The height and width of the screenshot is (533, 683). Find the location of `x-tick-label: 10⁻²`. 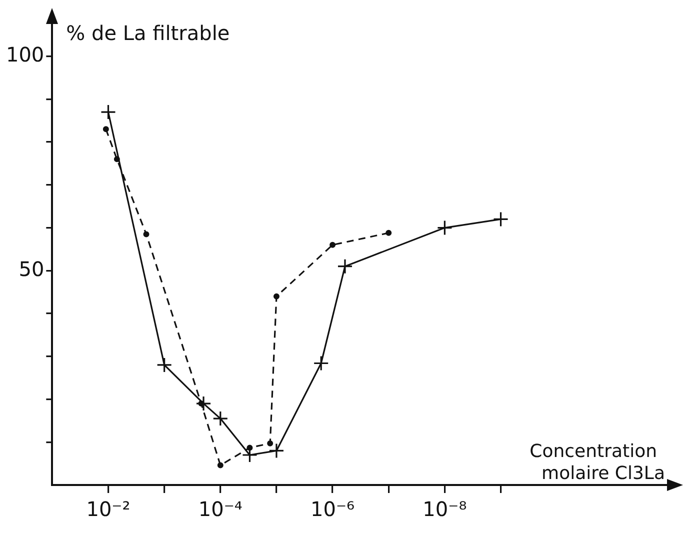

x-tick-label: 10⁻² is located at coordinates (108, 509).